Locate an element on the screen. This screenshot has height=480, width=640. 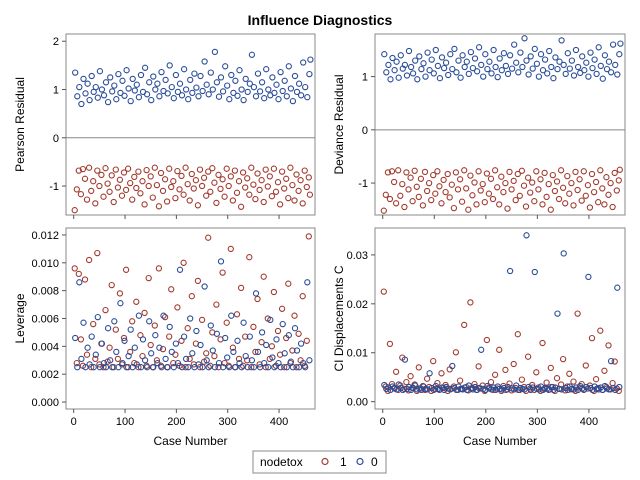
y-tick-label: 0.006 is located at coordinates (45, 320).